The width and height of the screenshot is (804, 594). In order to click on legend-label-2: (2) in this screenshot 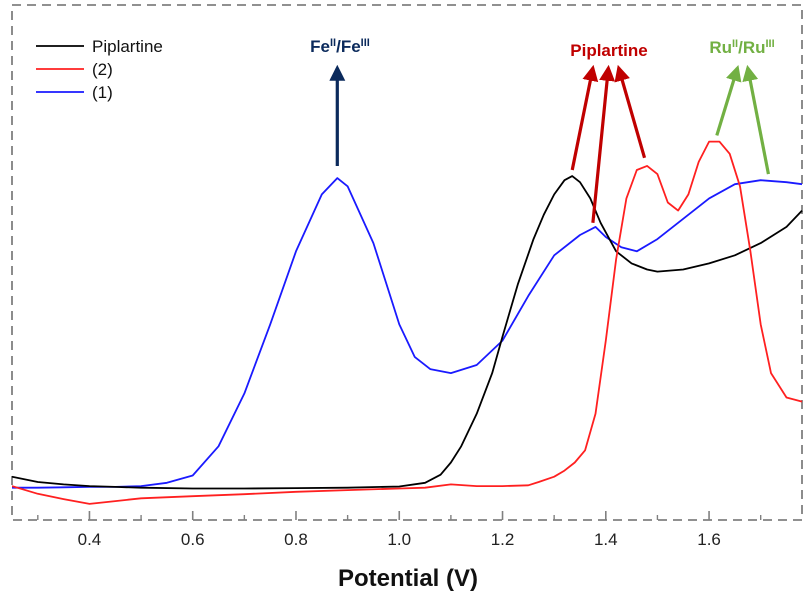, I will do `click(102, 69)`.